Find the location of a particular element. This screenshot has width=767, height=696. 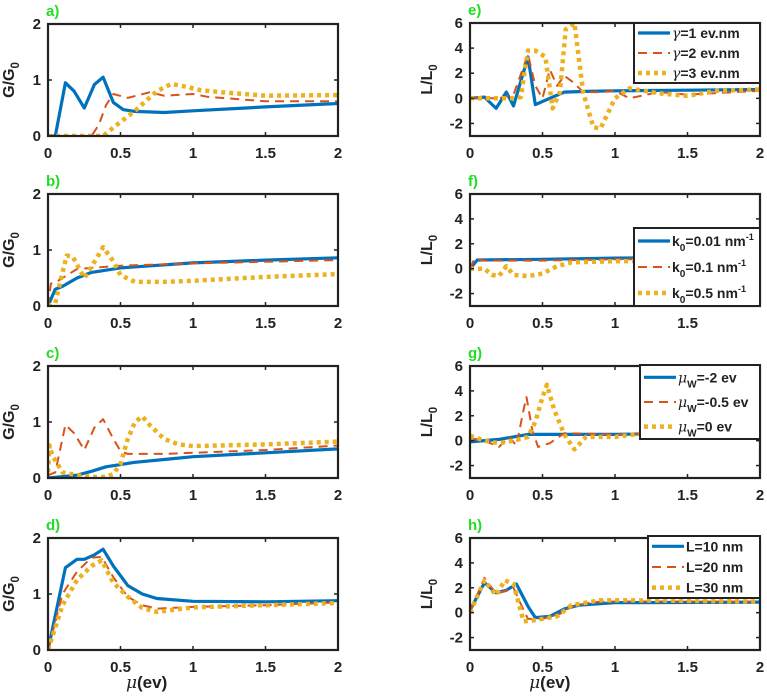

panel-label: c) is located at coordinates (52, 353).